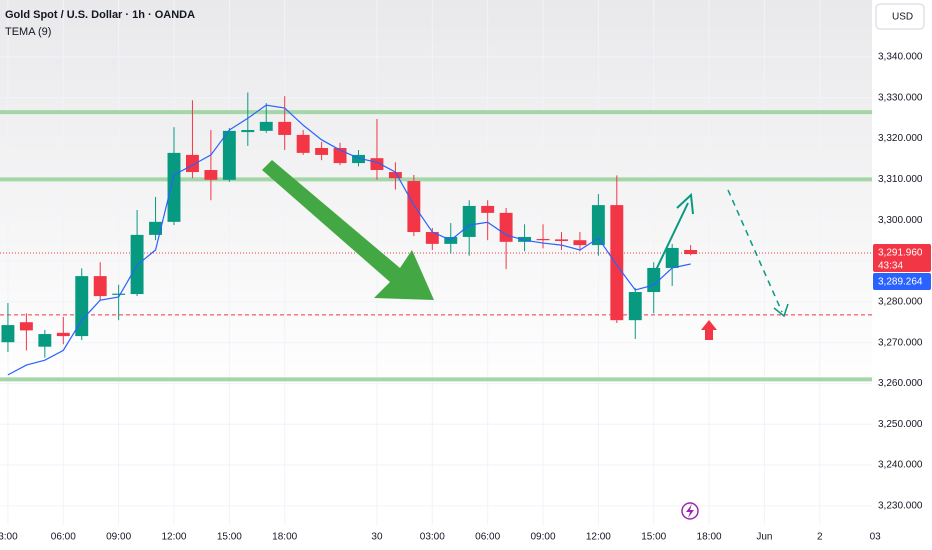 The image size is (932, 550). Describe the element at coordinates (900, 57) in the screenshot. I see `y-tick-label: 3,340.000` at that location.